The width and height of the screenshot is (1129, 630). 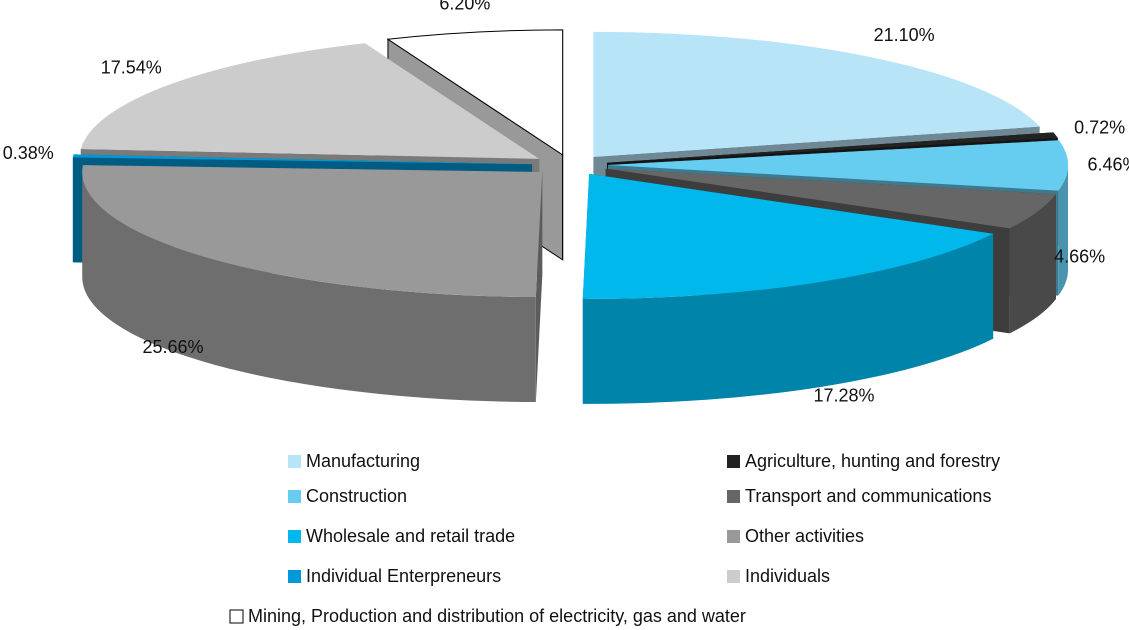 I want to click on legend-label: Construction, so click(x=356, y=496).